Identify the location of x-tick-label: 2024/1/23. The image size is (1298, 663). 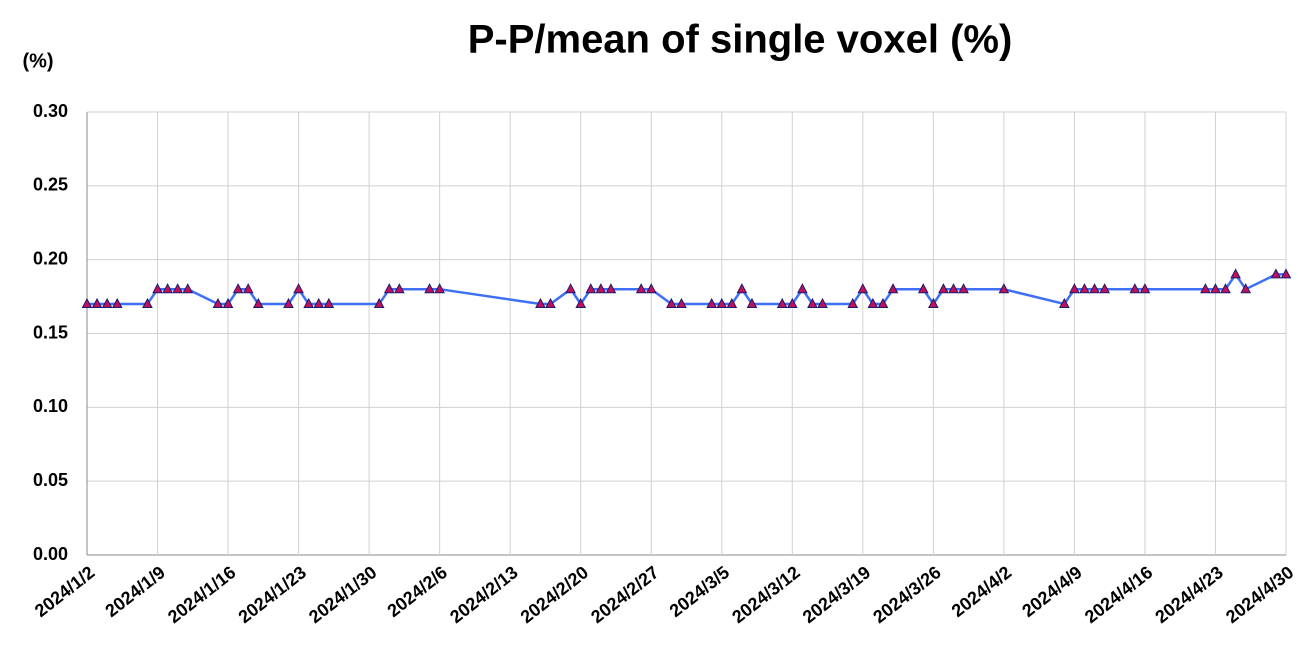
(272, 594).